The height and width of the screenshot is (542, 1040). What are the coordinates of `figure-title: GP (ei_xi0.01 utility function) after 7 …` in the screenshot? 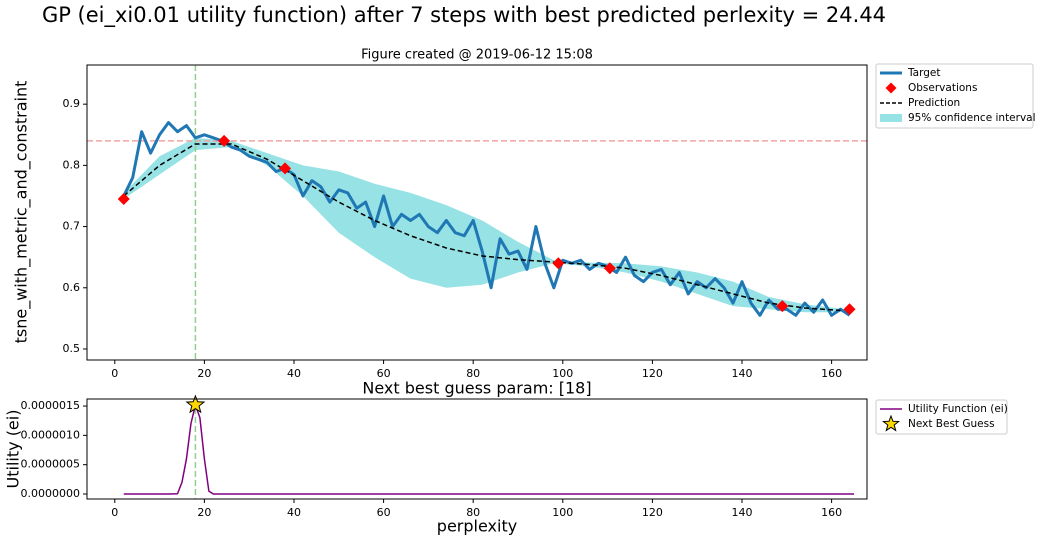 It's located at (464, 15).